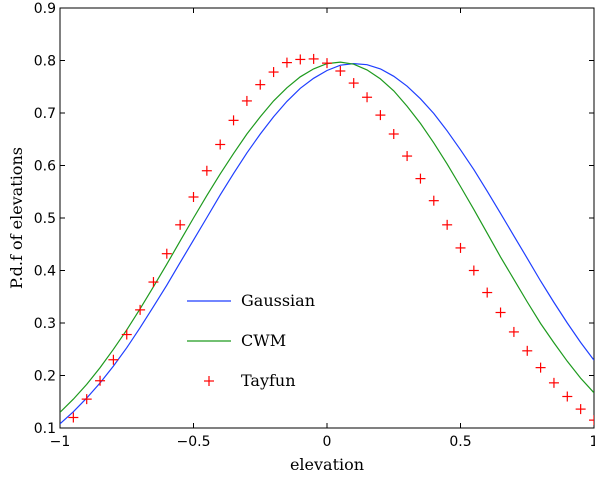 The height and width of the screenshot is (479, 595). I want to click on y-tick-label: 0.2, so click(45, 377).